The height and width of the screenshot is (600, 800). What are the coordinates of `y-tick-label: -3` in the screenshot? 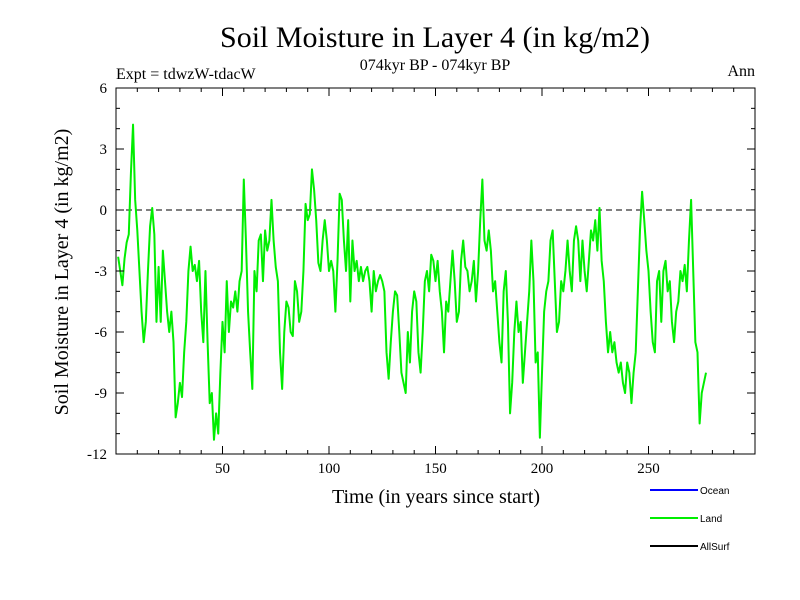 It's located at (101, 272).